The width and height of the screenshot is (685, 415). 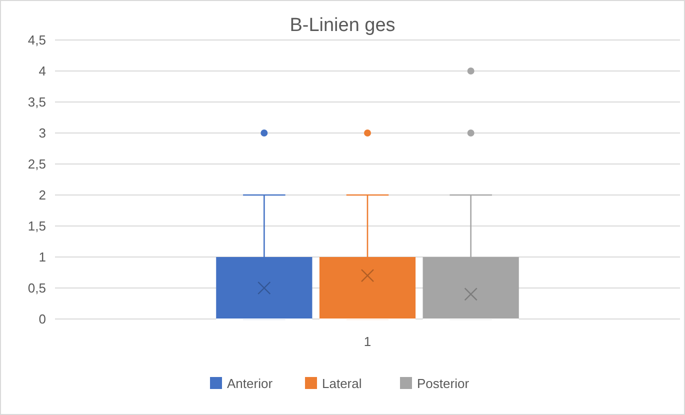 I want to click on y-tick-label: 3, so click(x=42, y=133).